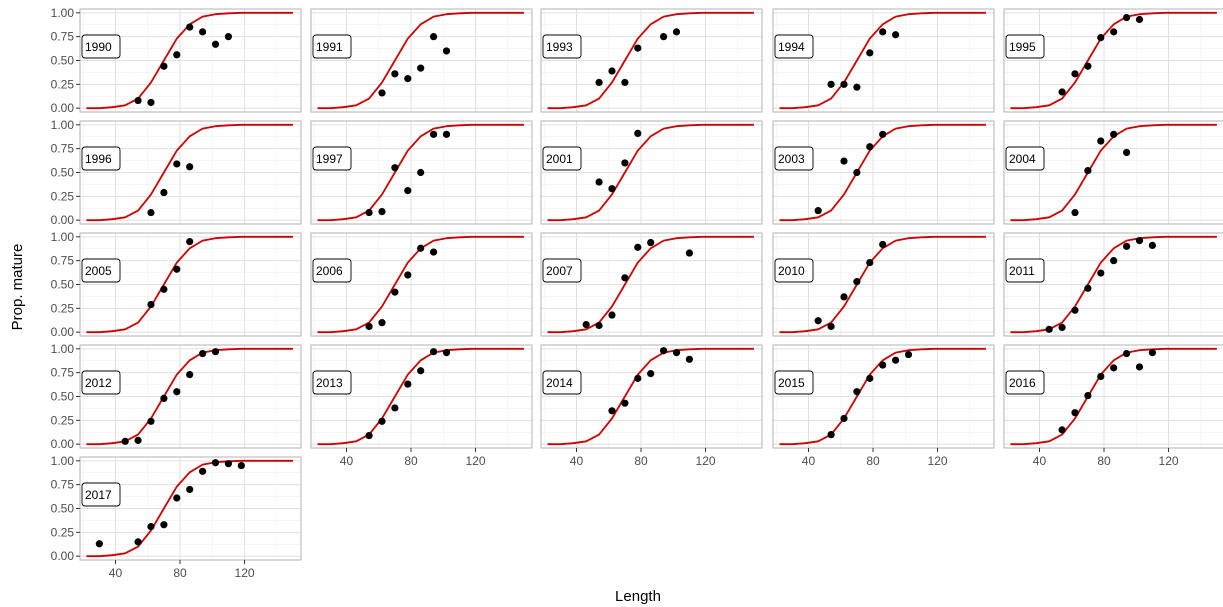  What do you see at coordinates (98, 159) in the screenshot?
I see `year-label: 1996` at bounding box center [98, 159].